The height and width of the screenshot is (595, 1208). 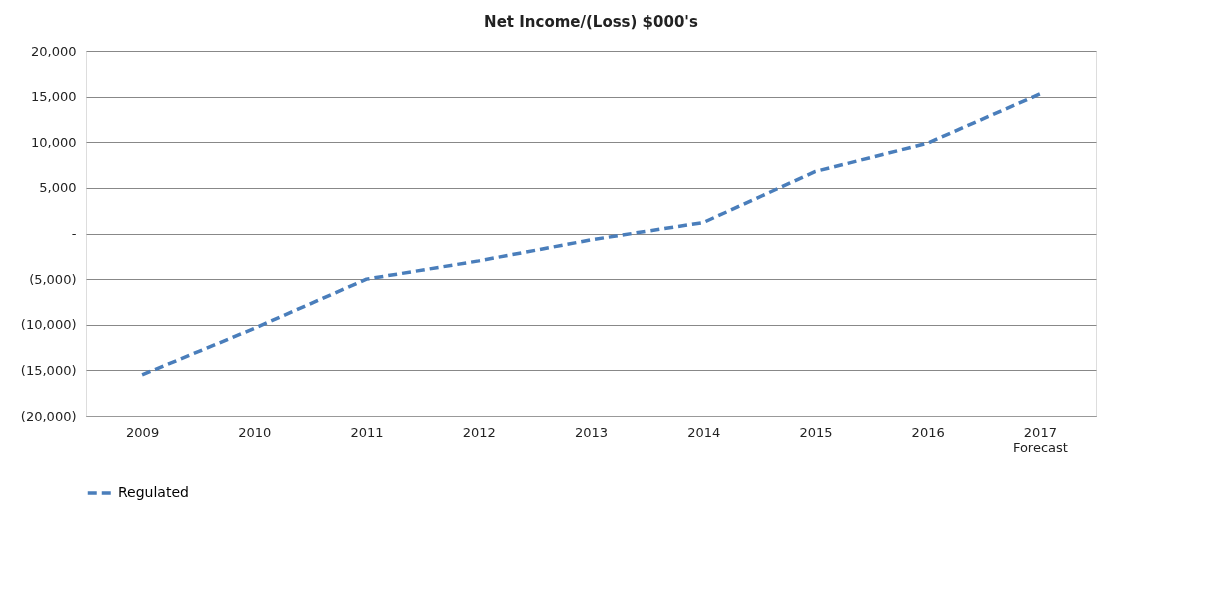 I want to click on legend-label: Regulated, so click(x=153, y=492).